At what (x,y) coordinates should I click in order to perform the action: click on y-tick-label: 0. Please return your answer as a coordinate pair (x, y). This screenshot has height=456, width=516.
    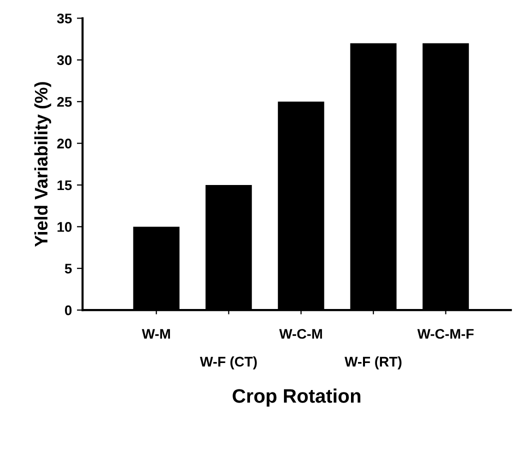
    Looking at the image, I should click on (68, 310).